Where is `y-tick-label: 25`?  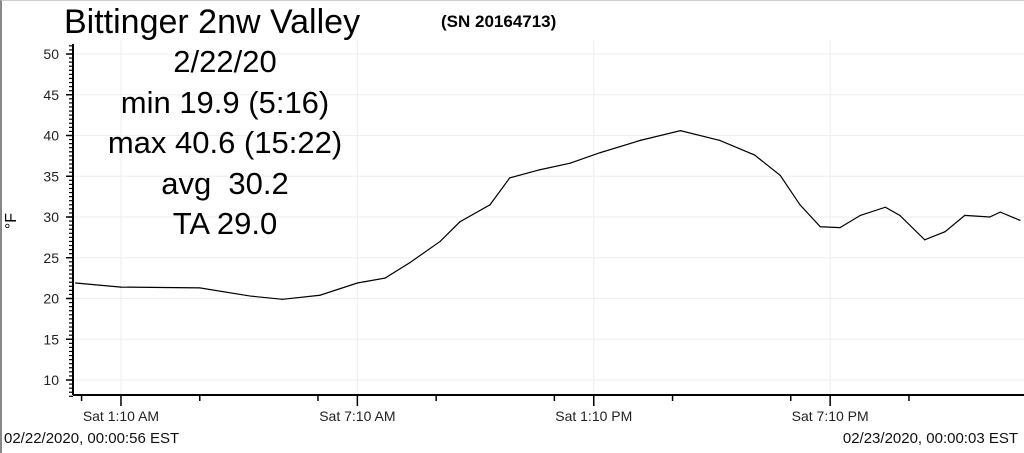 y-tick-label: 25 is located at coordinates (51, 258).